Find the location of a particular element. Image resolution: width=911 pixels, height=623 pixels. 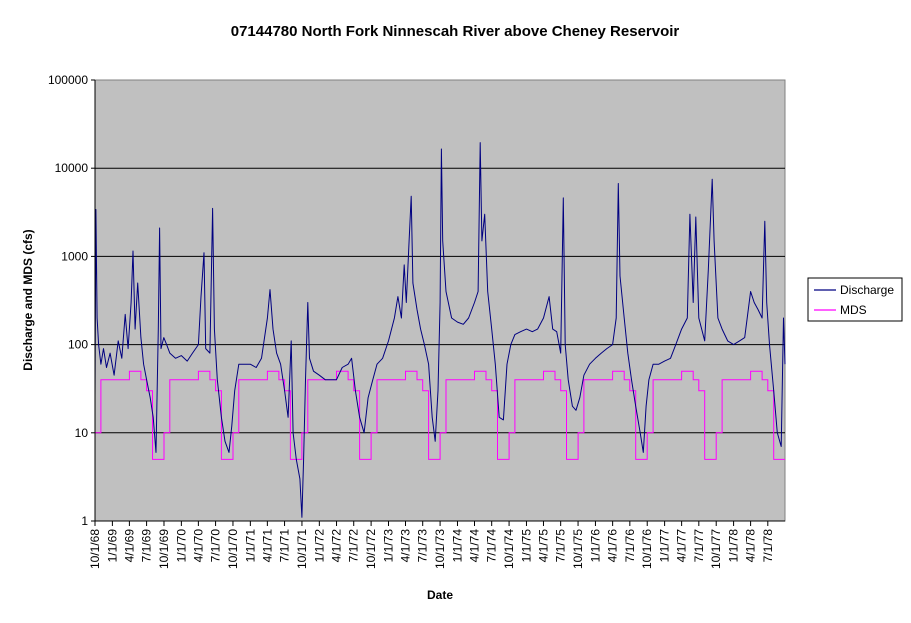

x-tick-label: 1/1/71 is located at coordinates (250, 546).